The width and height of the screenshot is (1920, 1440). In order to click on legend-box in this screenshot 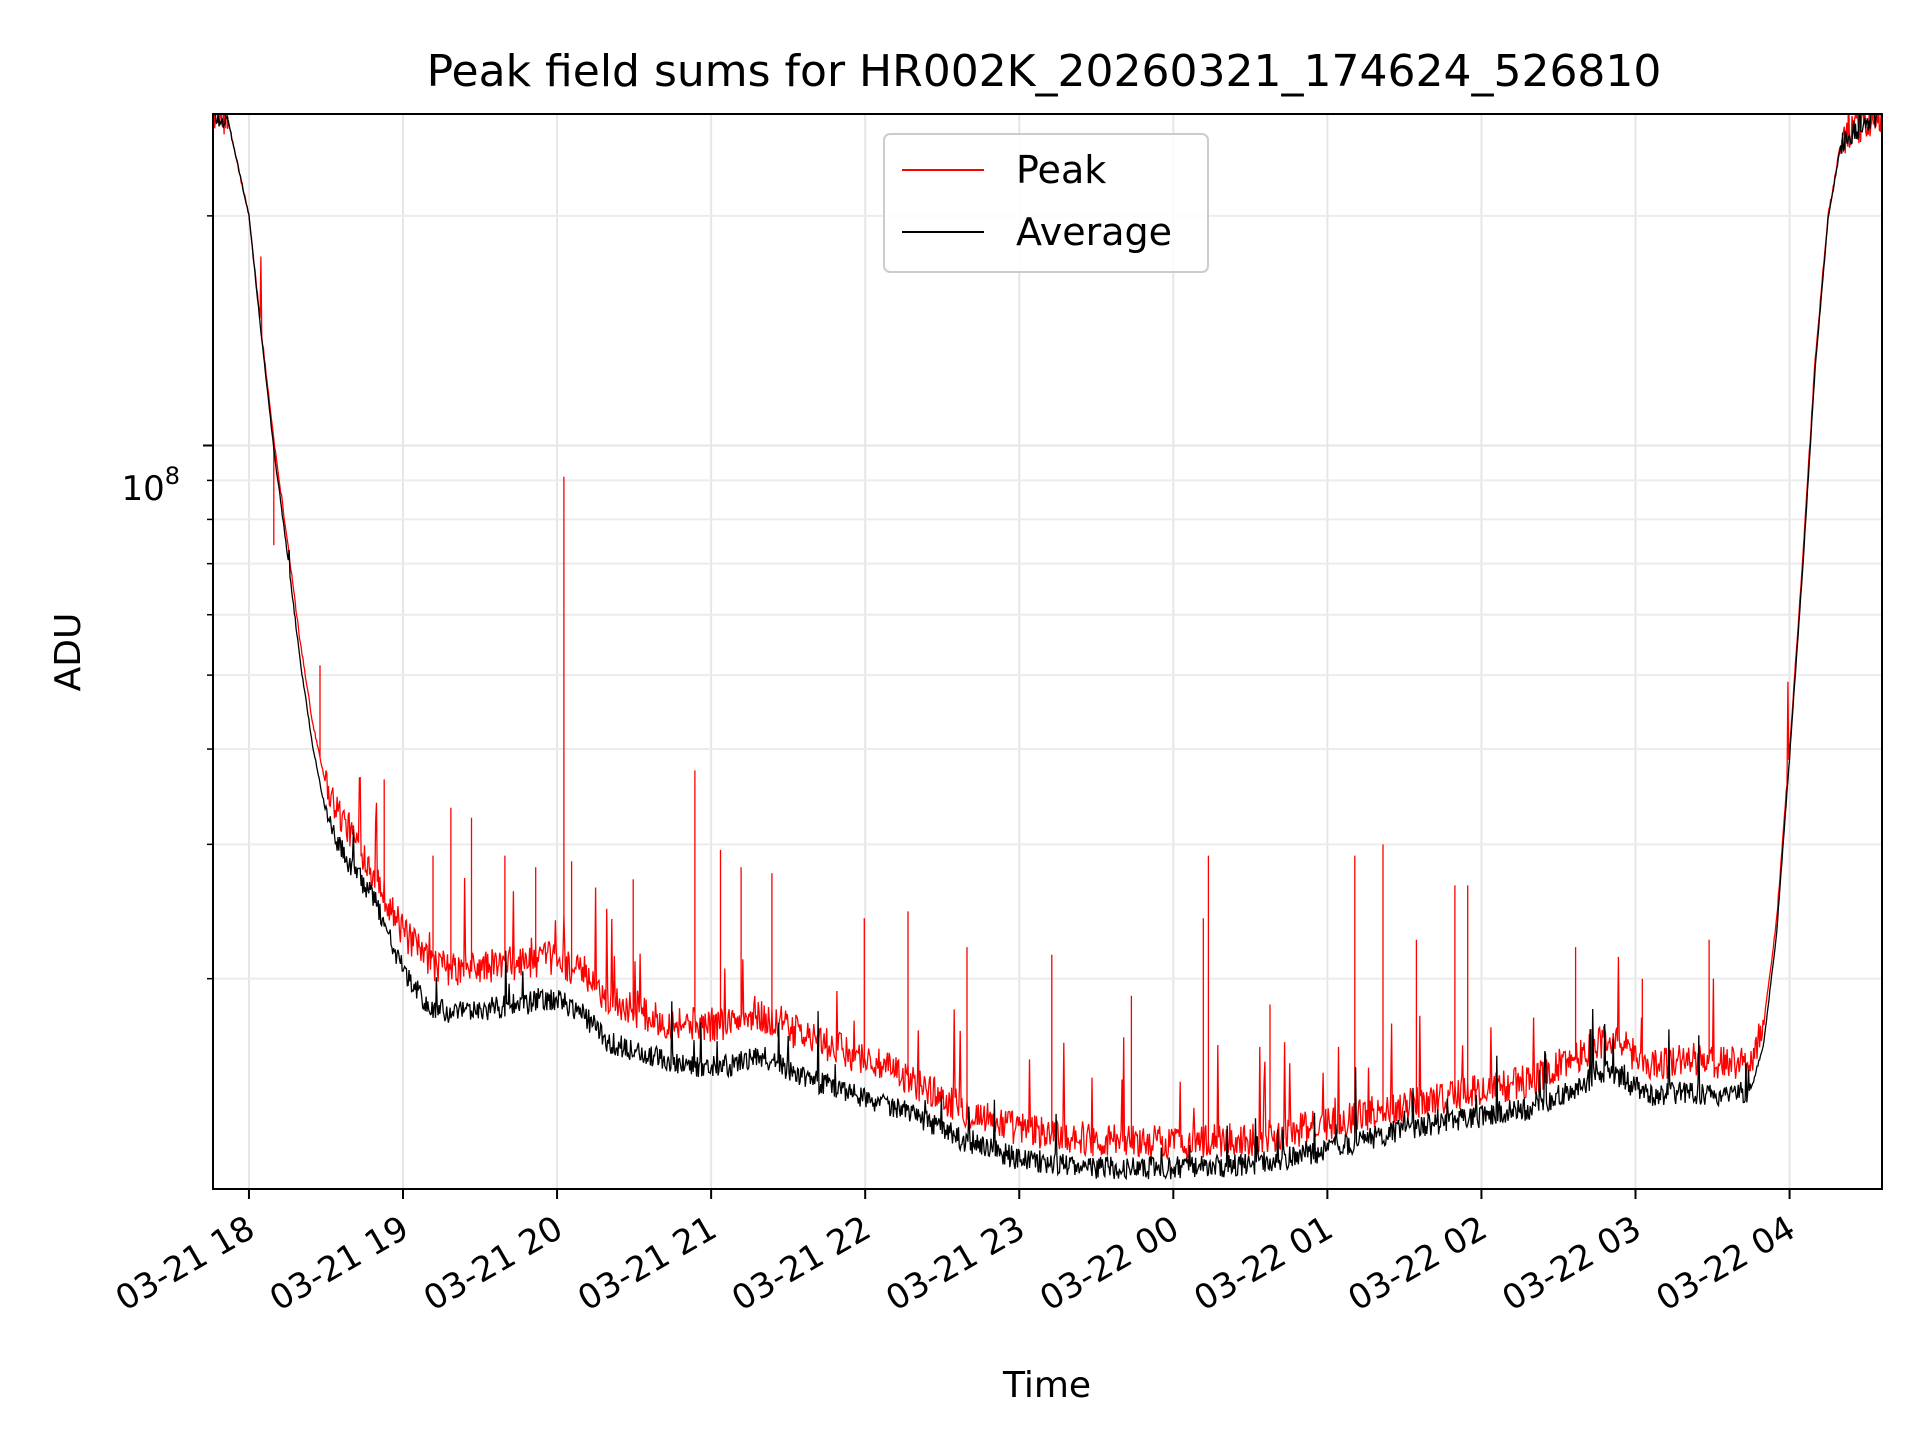, I will do `click(1046, 203)`.